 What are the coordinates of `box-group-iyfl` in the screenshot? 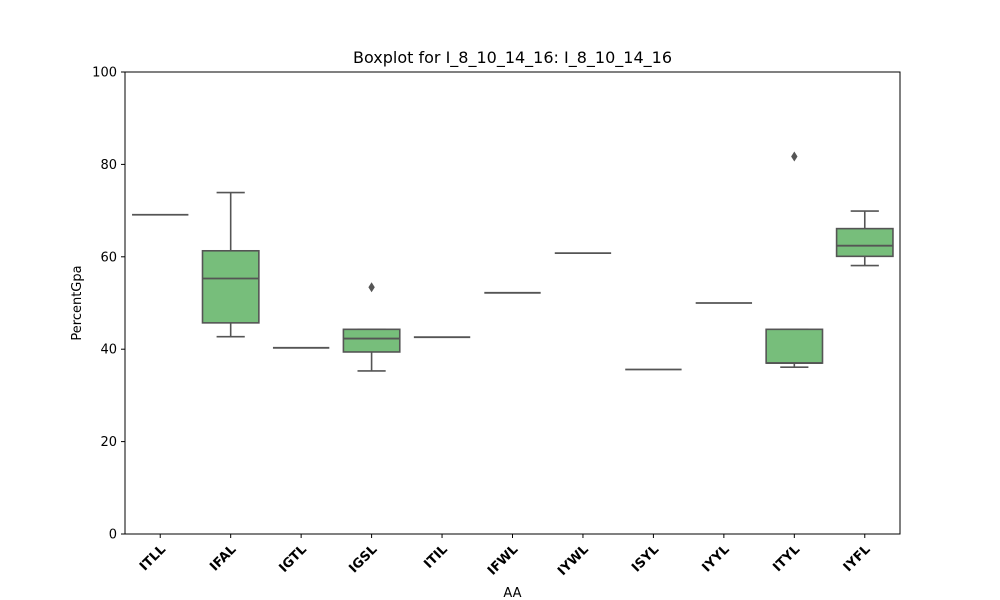 It's located at (864, 238).